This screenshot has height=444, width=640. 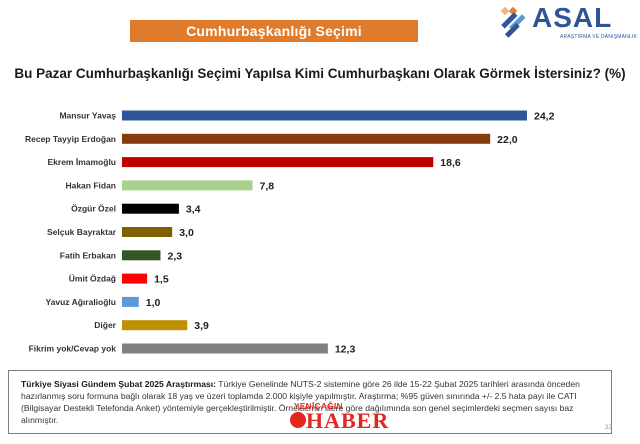 I want to click on category-label: Mansur Yavaş, so click(x=87, y=116).